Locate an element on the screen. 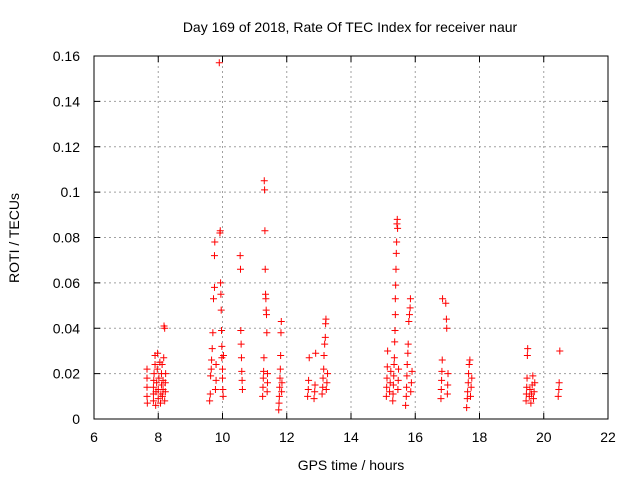 This screenshot has height=480, width=640. y-tick-label: 0.12 is located at coordinates (66, 147).